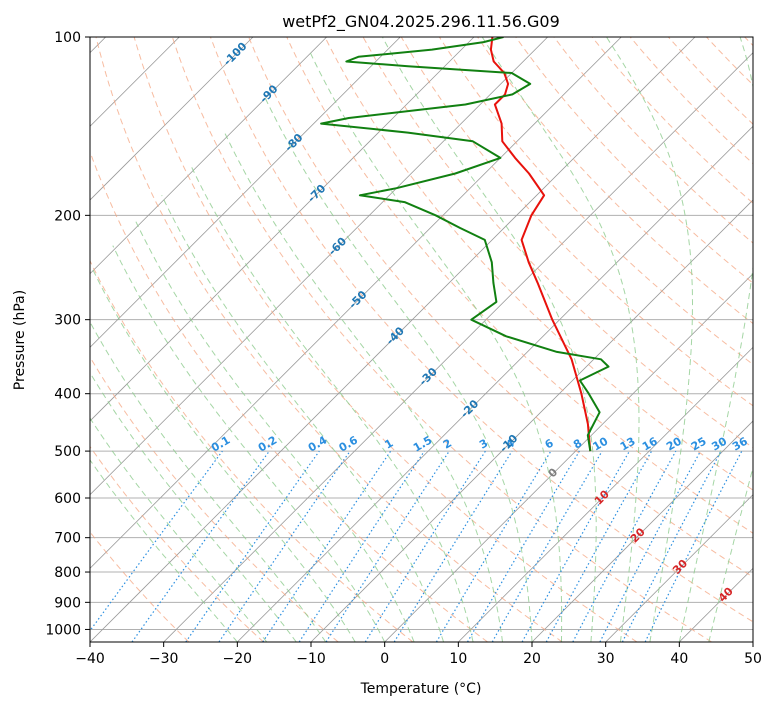  Describe the element at coordinates (357, 299) in the screenshot. I see `isotherm-label: -50` at that location.